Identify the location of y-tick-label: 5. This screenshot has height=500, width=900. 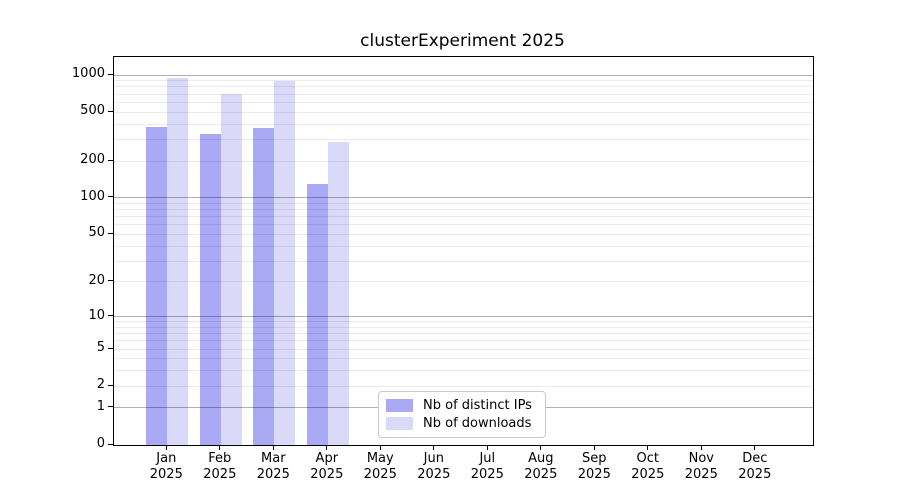
(100, 347).